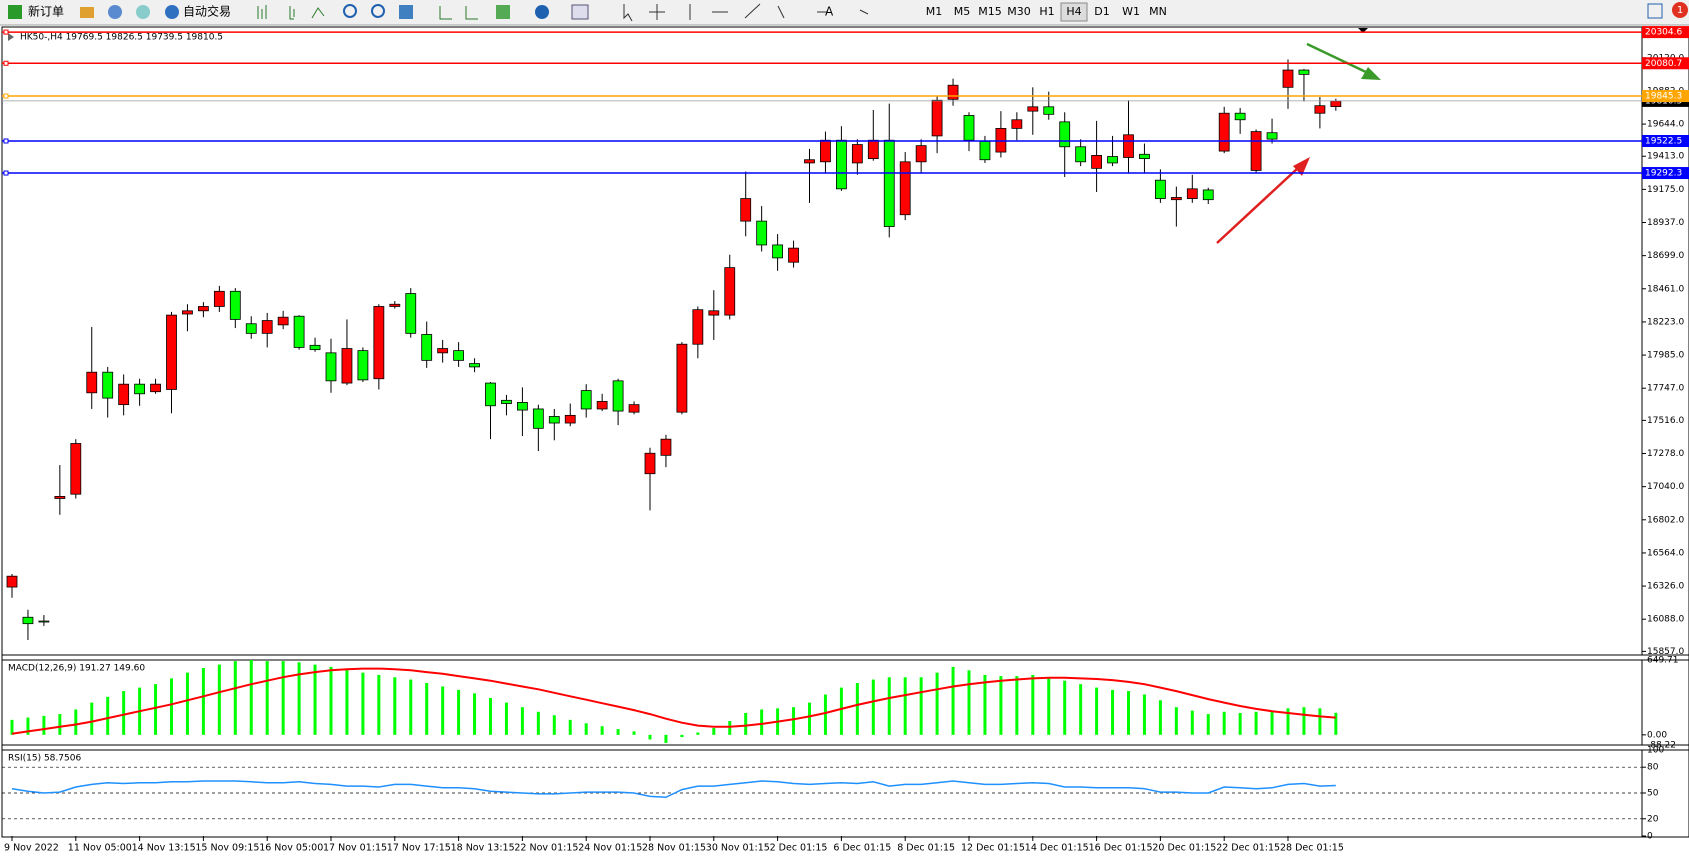  What do you see at coordinates (829, 12) in the screenshot?
I see `text-tool: A` at bounding box center [829, 12].